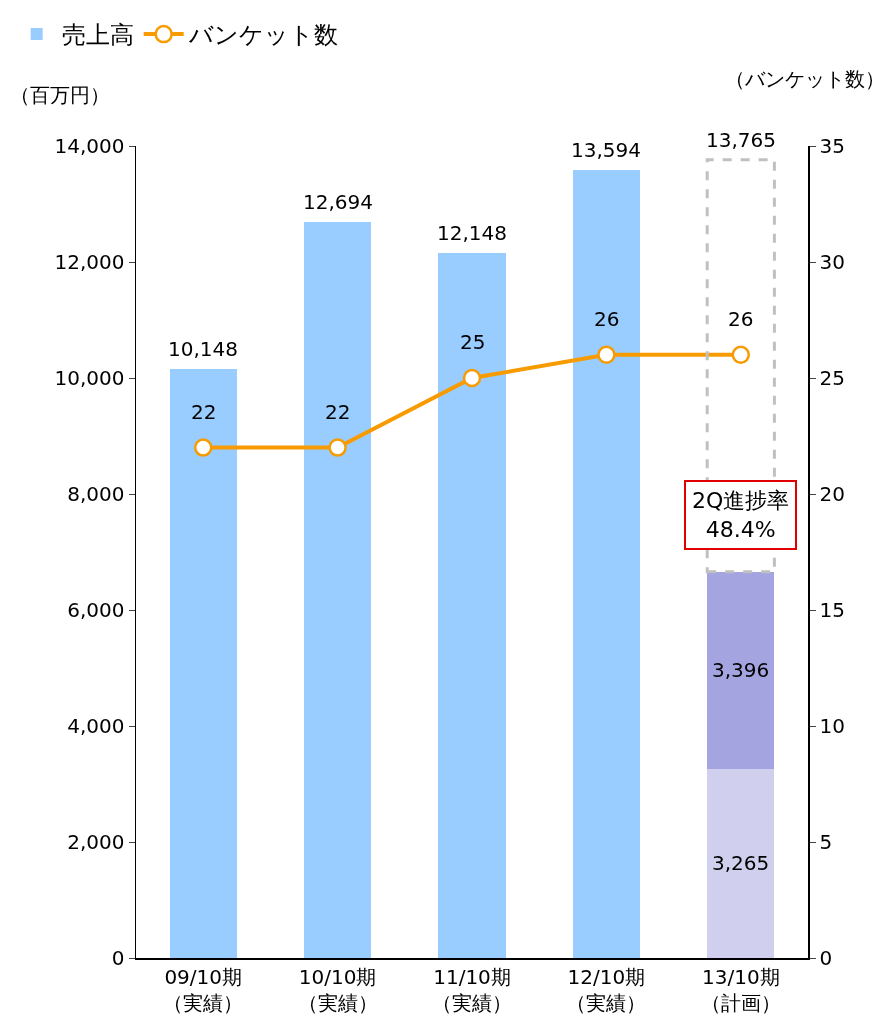 This screenshot has height=1033, width=893. Describe the element at coordinates (832, 378) in the screenshot. I see `y2-tick-label: 25` at that location.